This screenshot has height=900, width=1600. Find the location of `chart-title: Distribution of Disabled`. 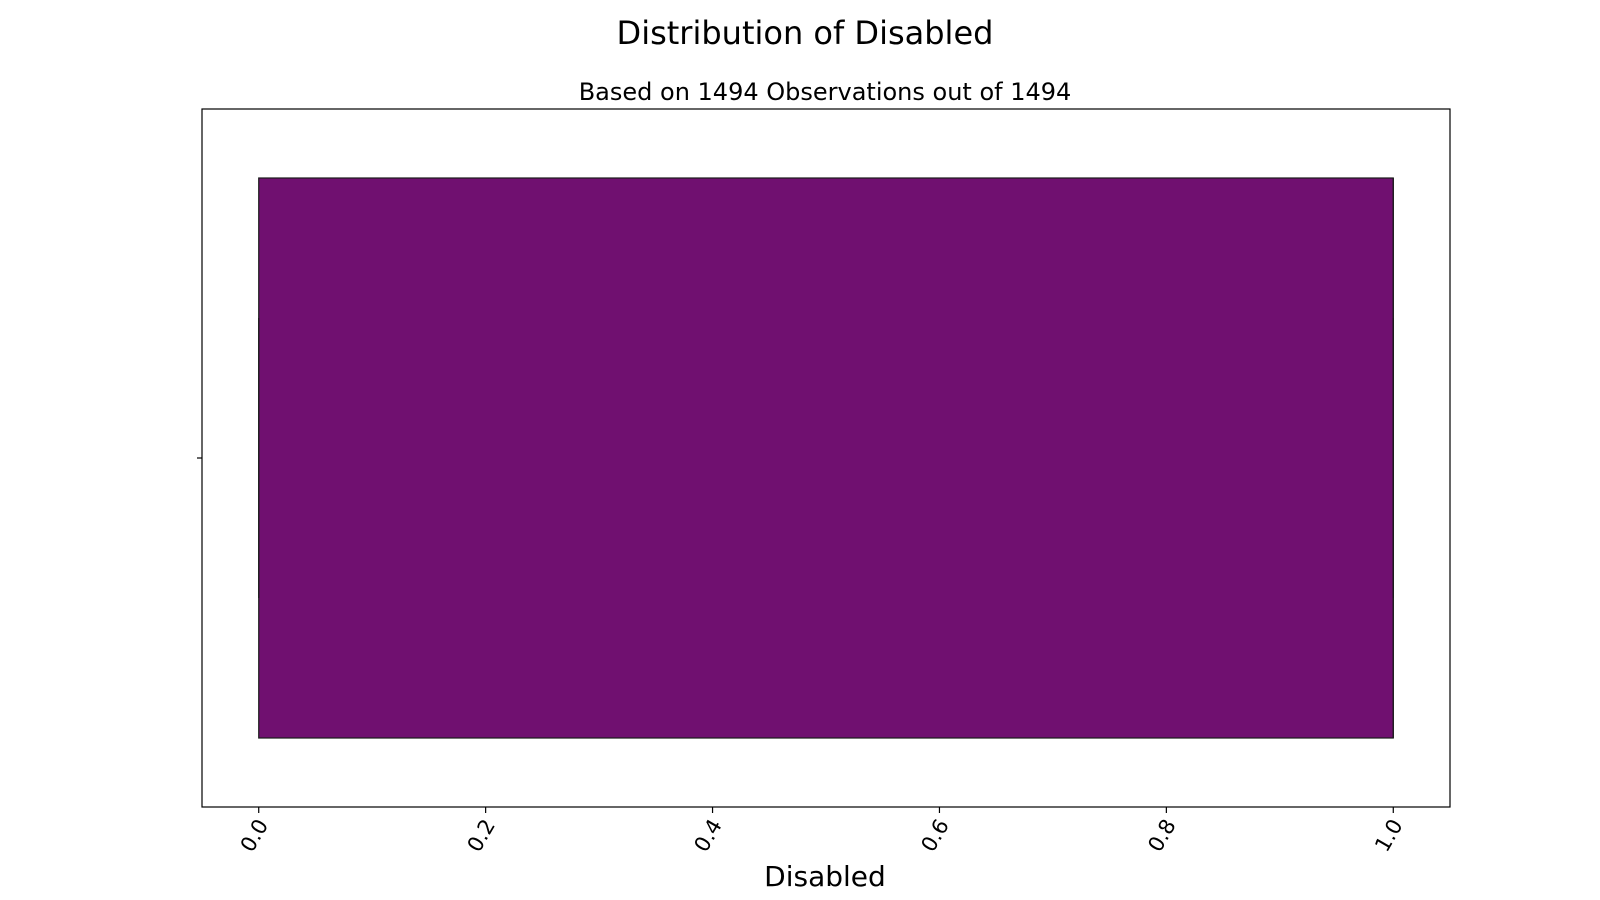

chart-title: Distribution of Disabled is located at coordinates (805, 33).